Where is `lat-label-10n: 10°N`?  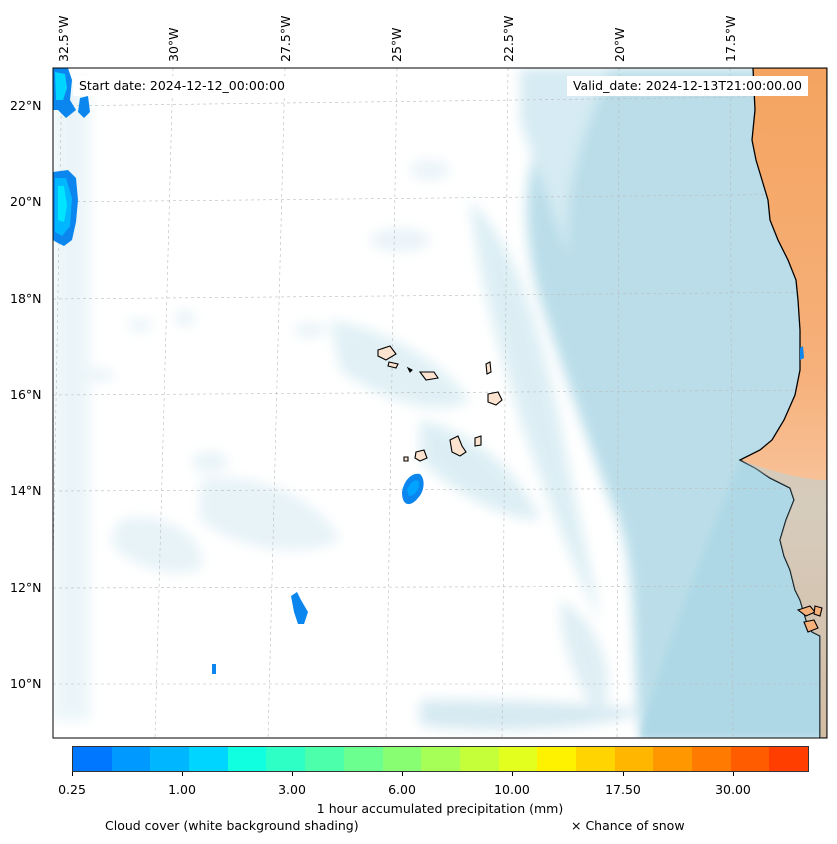
lat-label-10n: 10°N is located at coordinates (26, 683).